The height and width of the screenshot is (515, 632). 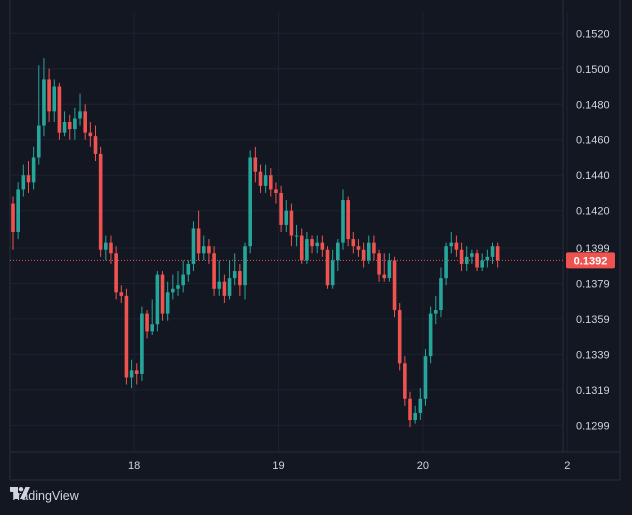 What do you see at coordinates (44, 496) in the screenshot?
I see `brand-logo: TradingView` at bounding box center [44, 496].